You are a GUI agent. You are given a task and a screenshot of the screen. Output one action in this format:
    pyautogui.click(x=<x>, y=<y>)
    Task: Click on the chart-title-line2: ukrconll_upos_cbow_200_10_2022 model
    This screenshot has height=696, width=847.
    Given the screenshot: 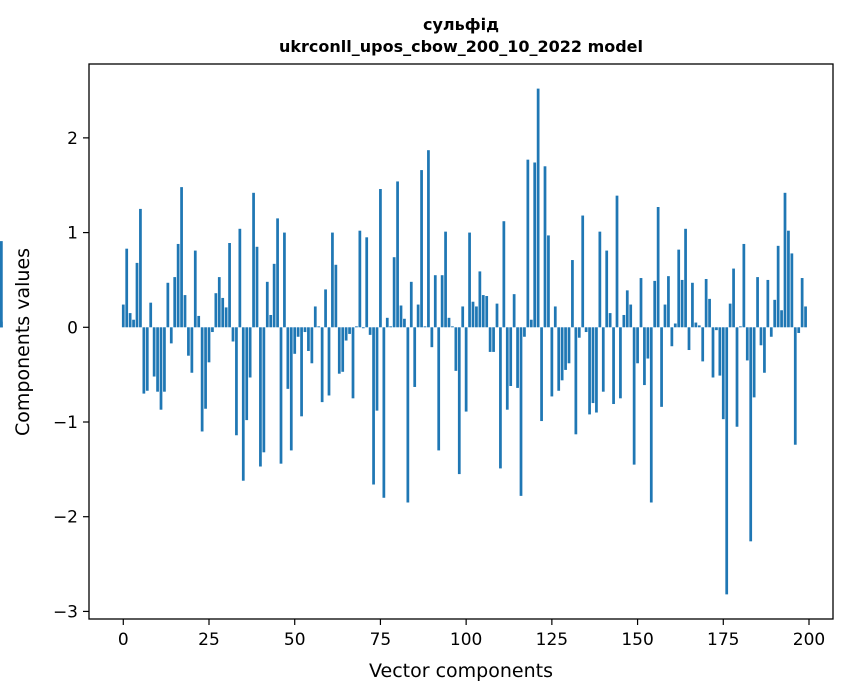 What is the action you would take?
    pyautogui.click(x=461, y=46)
    